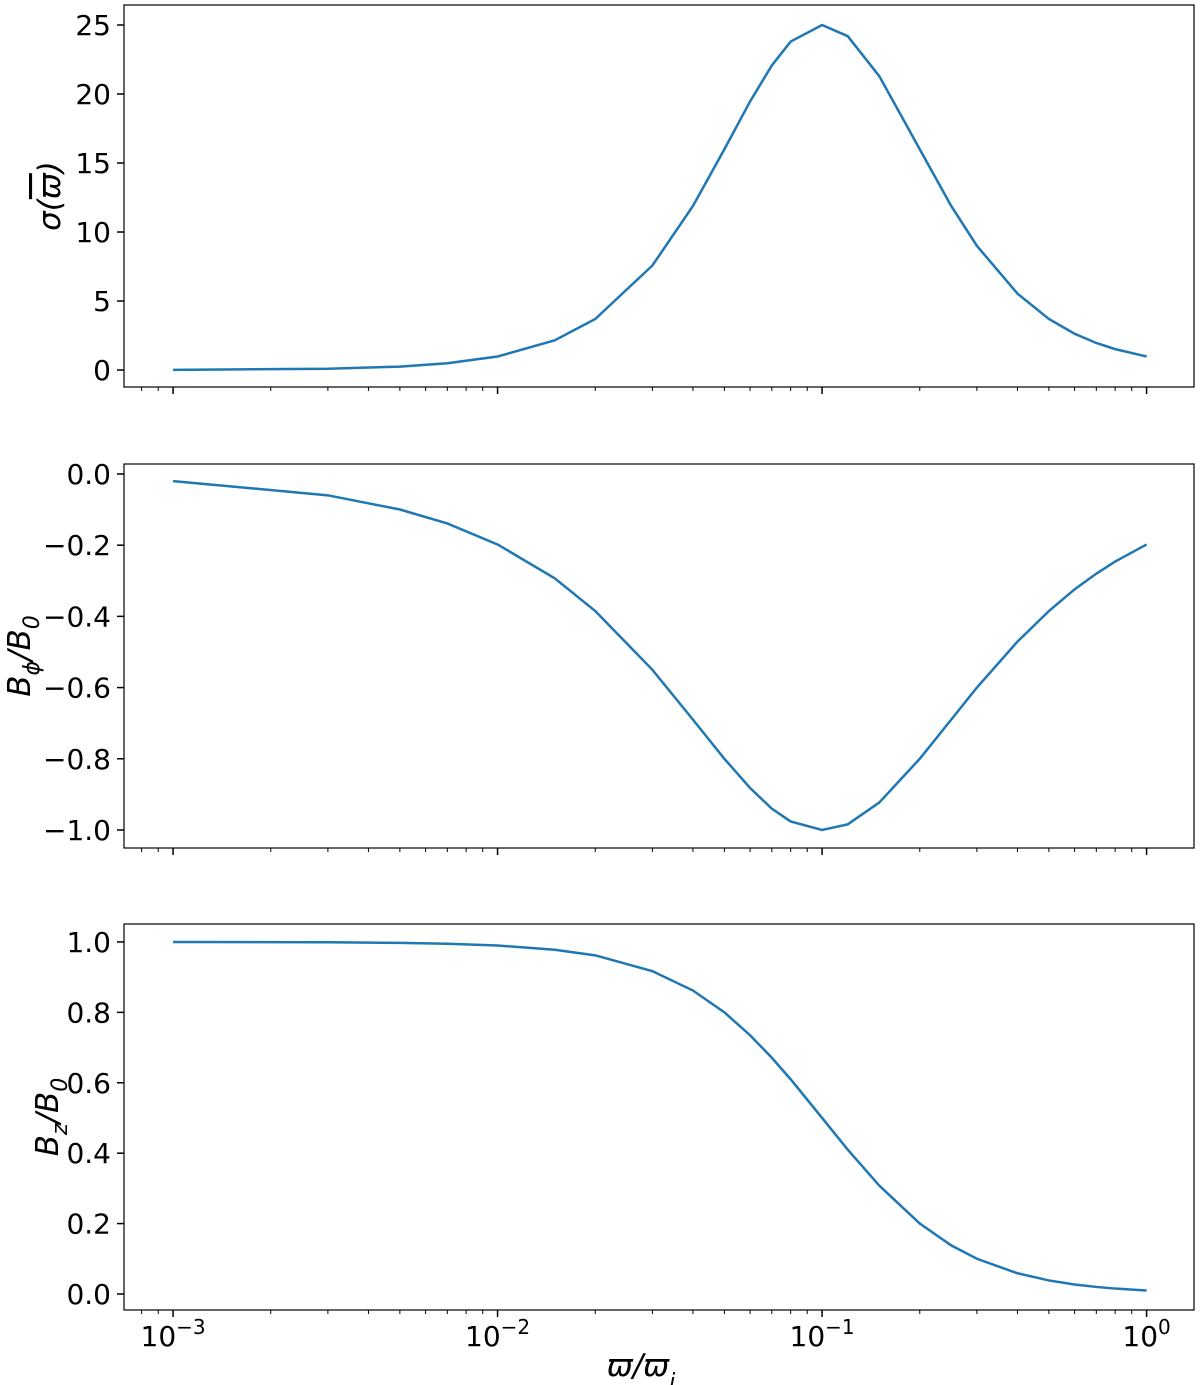  I want to click on y-tick-label: 0.6, so click(88, 1083).